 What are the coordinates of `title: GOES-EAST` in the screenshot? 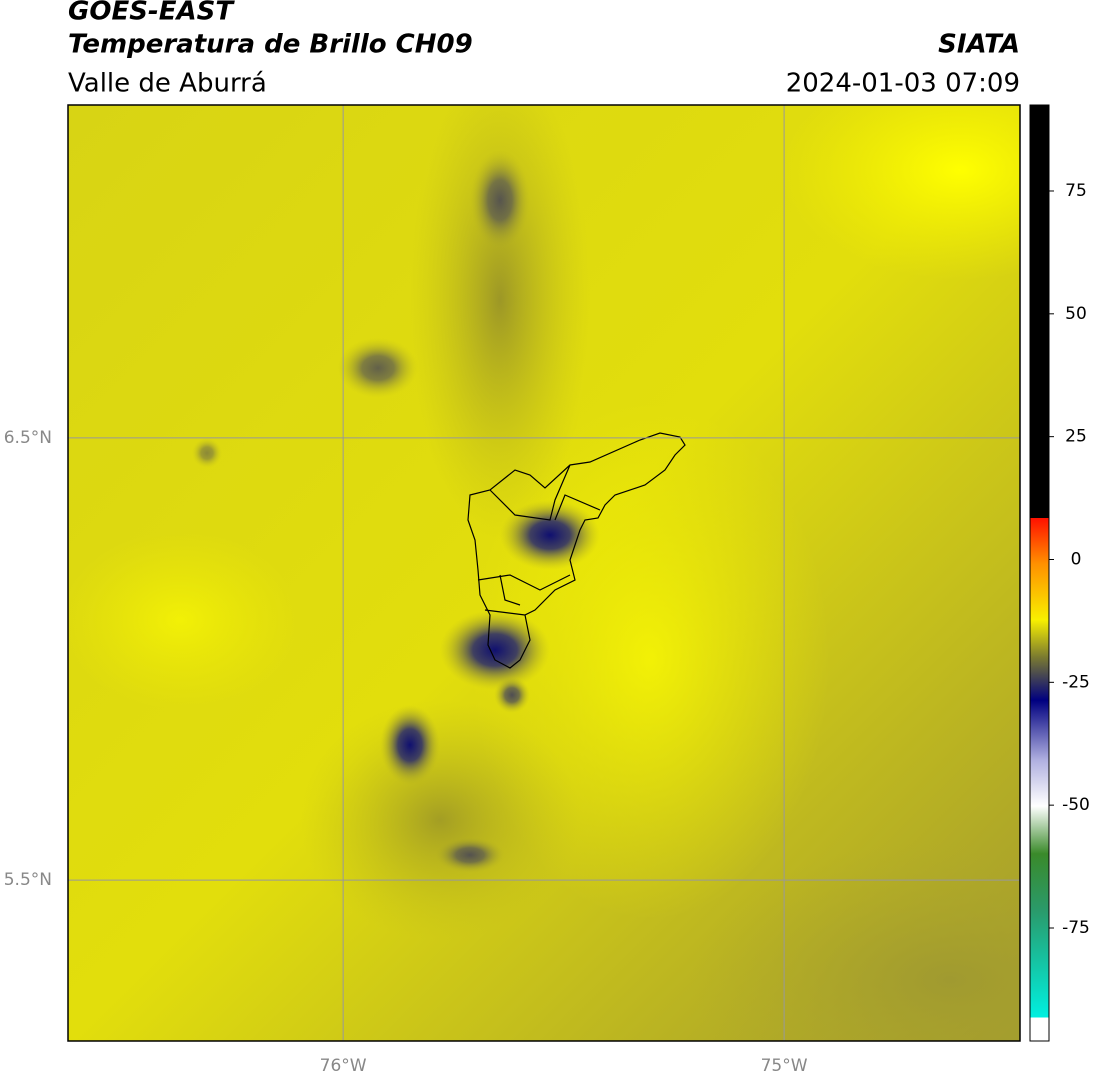 It's located at (151, 13).